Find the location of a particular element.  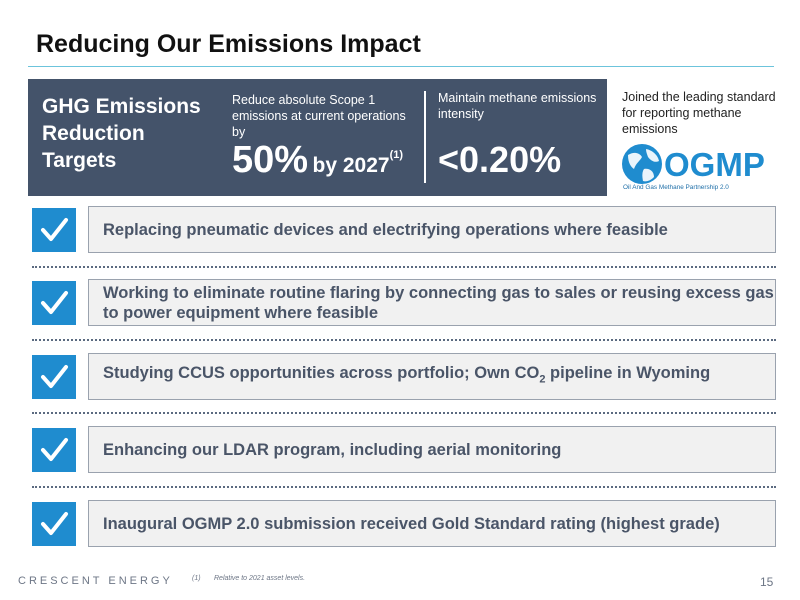

page-number: 15 is located at coordinates (767, 582).